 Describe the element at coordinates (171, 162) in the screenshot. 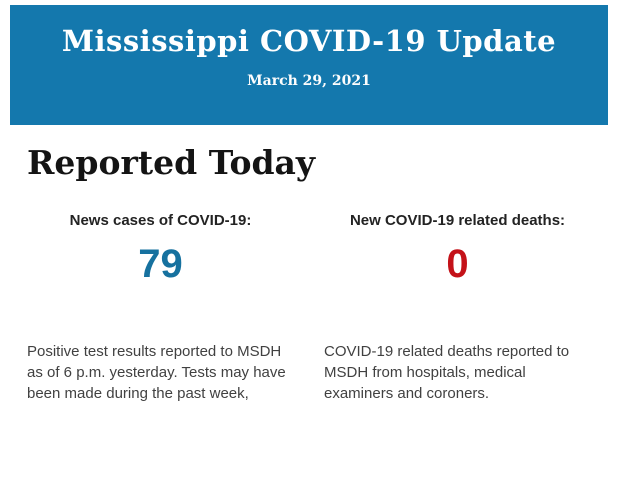

I see `section-heading: Reported Today` at that location.